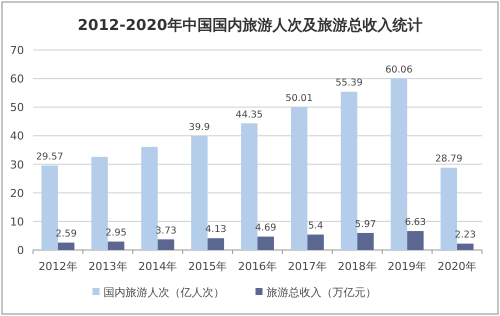 This screenshot has height=316, width=500. Describe the element at coordinates (20, 250) in the screenshot. I see `y-tick-label: 0` at that location.